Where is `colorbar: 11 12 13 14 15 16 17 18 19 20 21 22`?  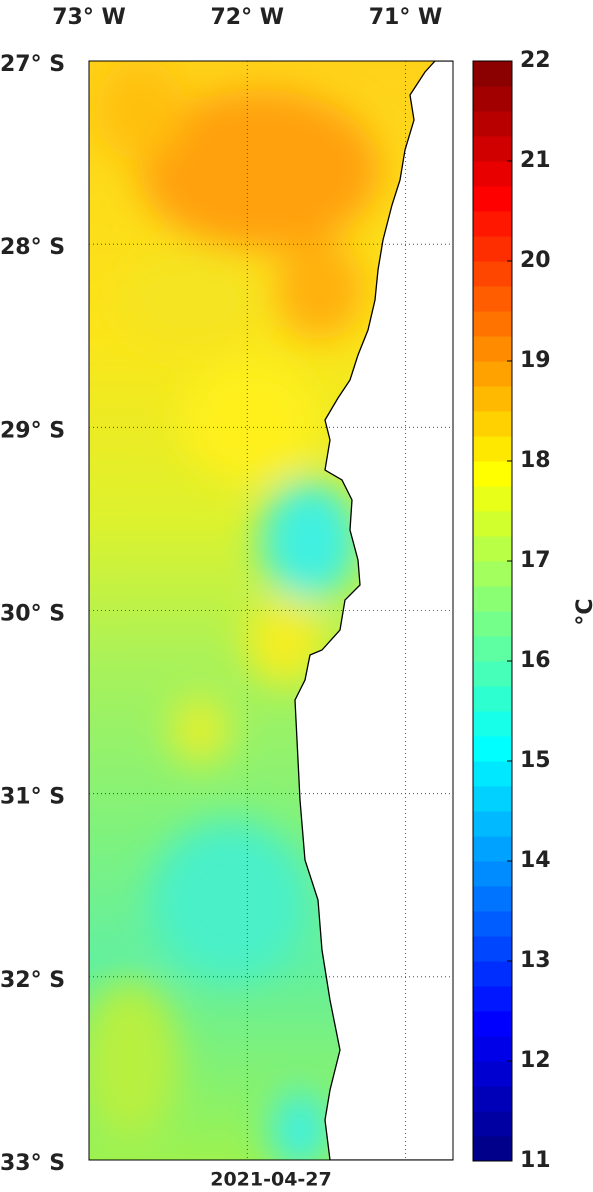 colorbar: 11 12 13 14 15 16 17 18 19 20 21 22 is located at coordinates (511, 610).